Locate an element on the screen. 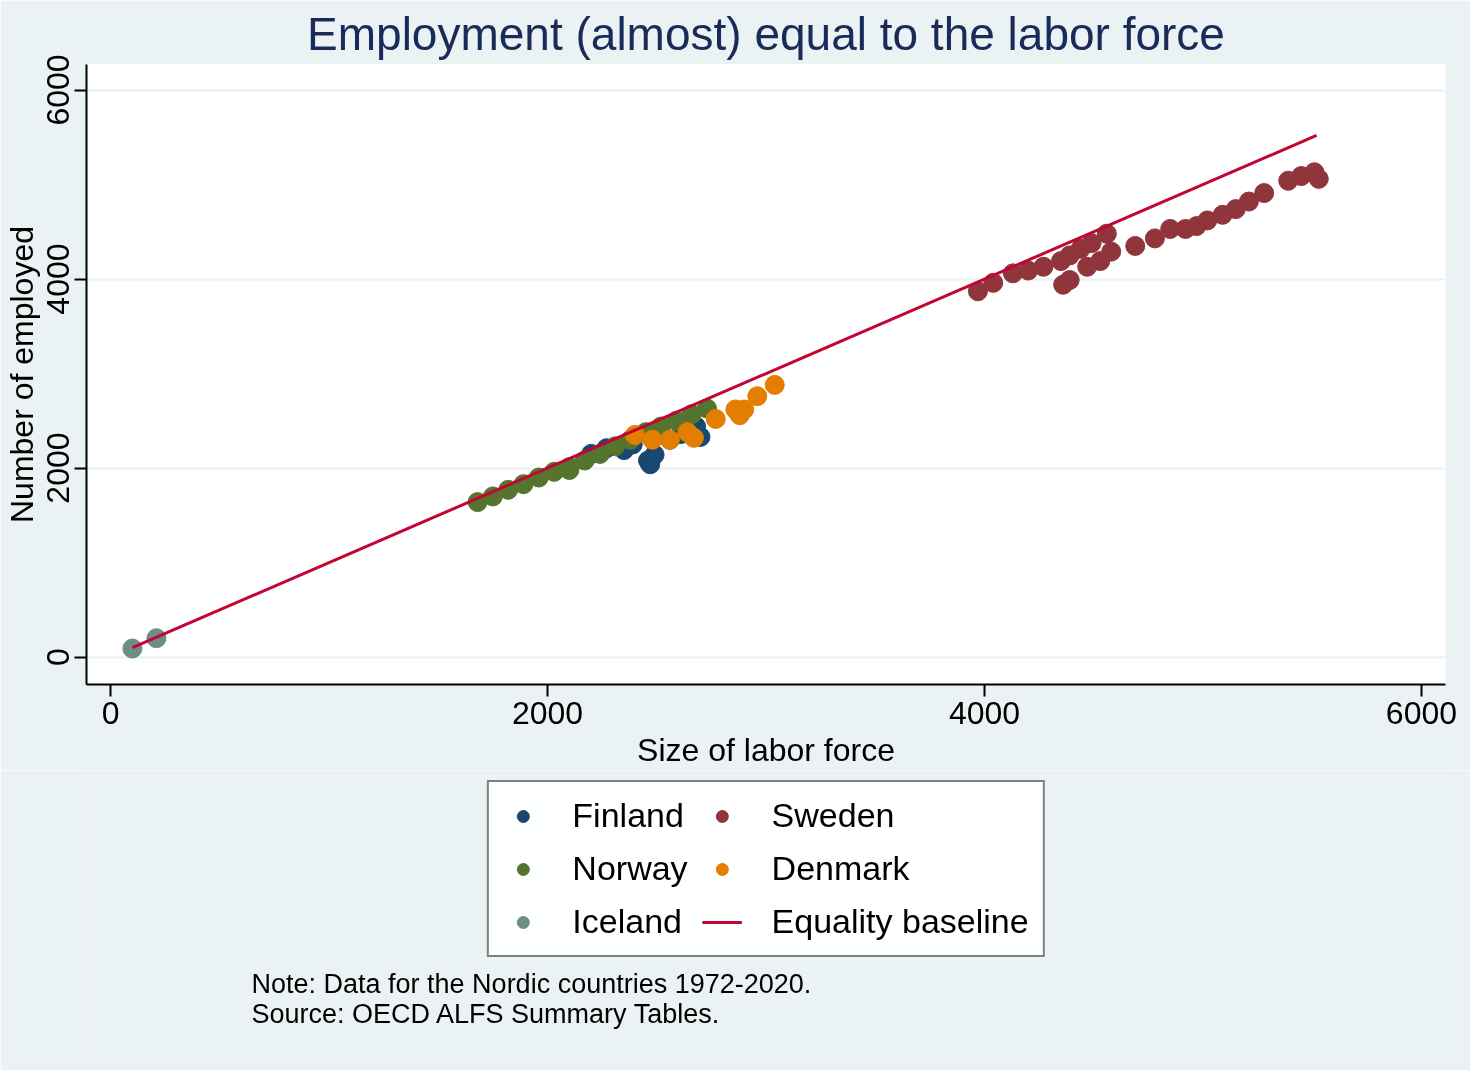  y-tick-label: 0 is located at coordinates (58, 657).